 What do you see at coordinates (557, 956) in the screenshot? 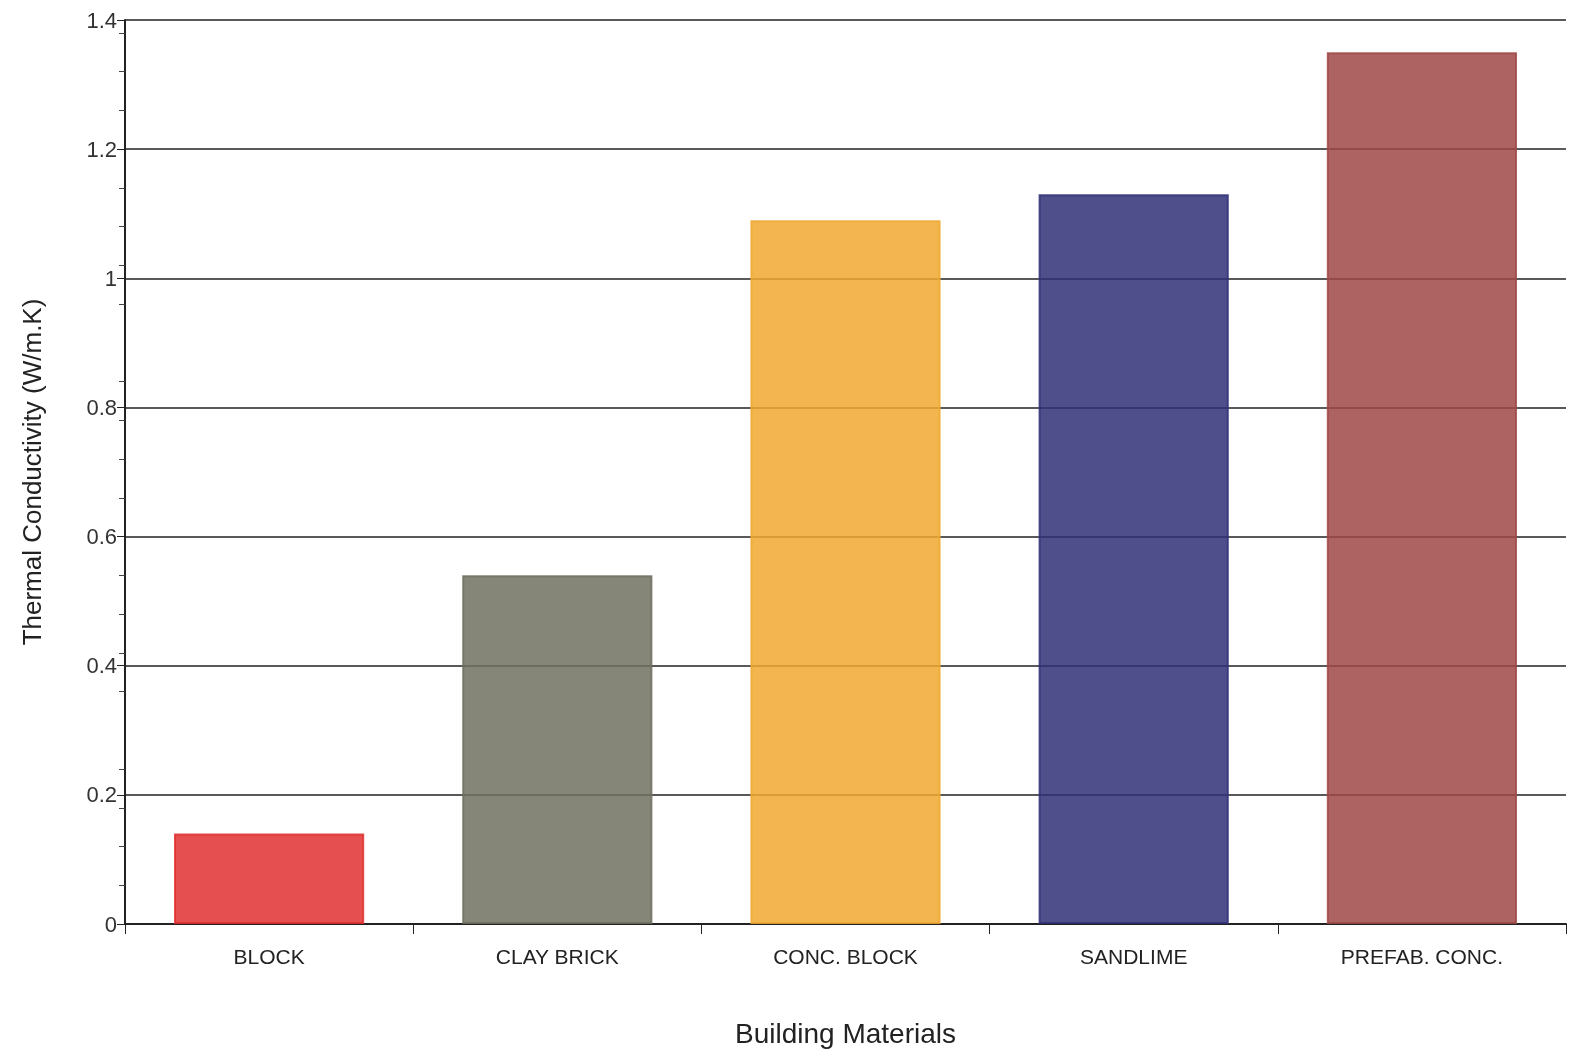
I see `x-tick-label: CLAY BRICK` at bounding box center [557, 956].